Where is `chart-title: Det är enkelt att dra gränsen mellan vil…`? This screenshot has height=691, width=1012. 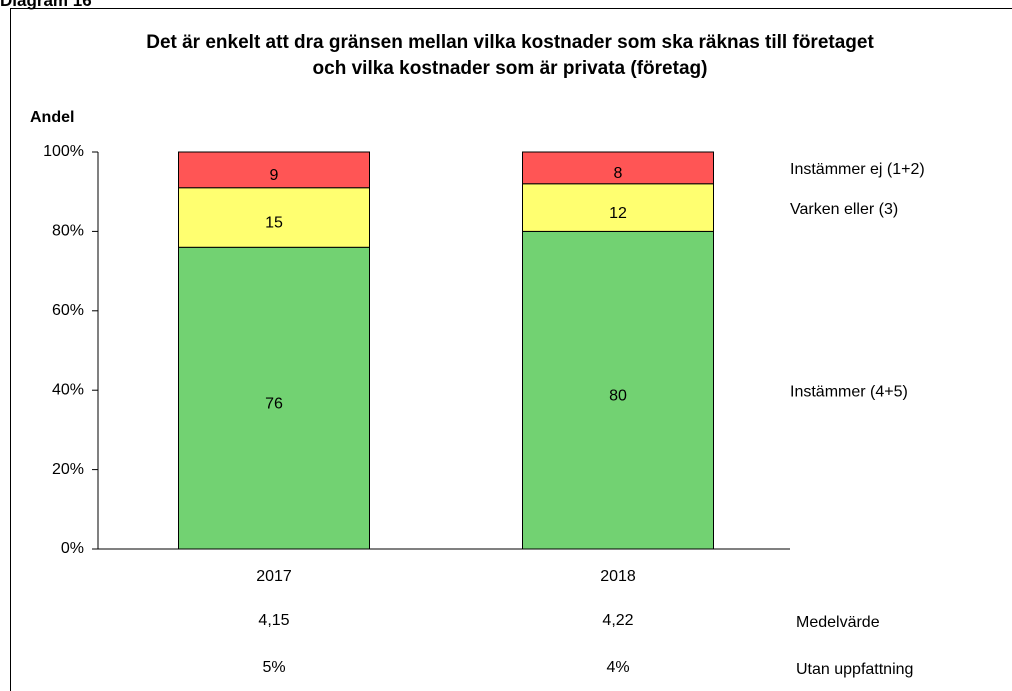 chart-title: Det är enkelt att dra gränsen mellan vil… is located at coordinates (510, 55).